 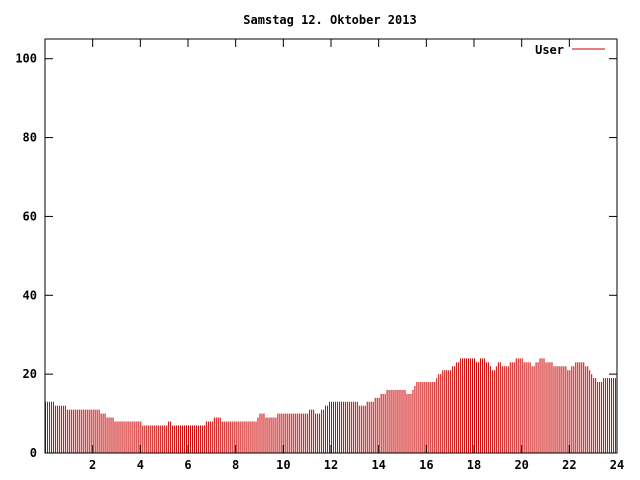 I want to click on x-tick-label: 2, so click(x=92, y=465).